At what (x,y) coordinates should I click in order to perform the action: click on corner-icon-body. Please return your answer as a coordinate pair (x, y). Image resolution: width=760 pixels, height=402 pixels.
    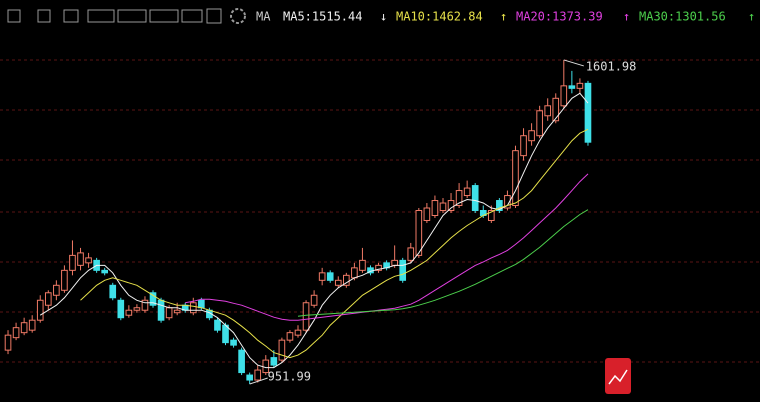
    Looking at the image, I should click on (618, 376).